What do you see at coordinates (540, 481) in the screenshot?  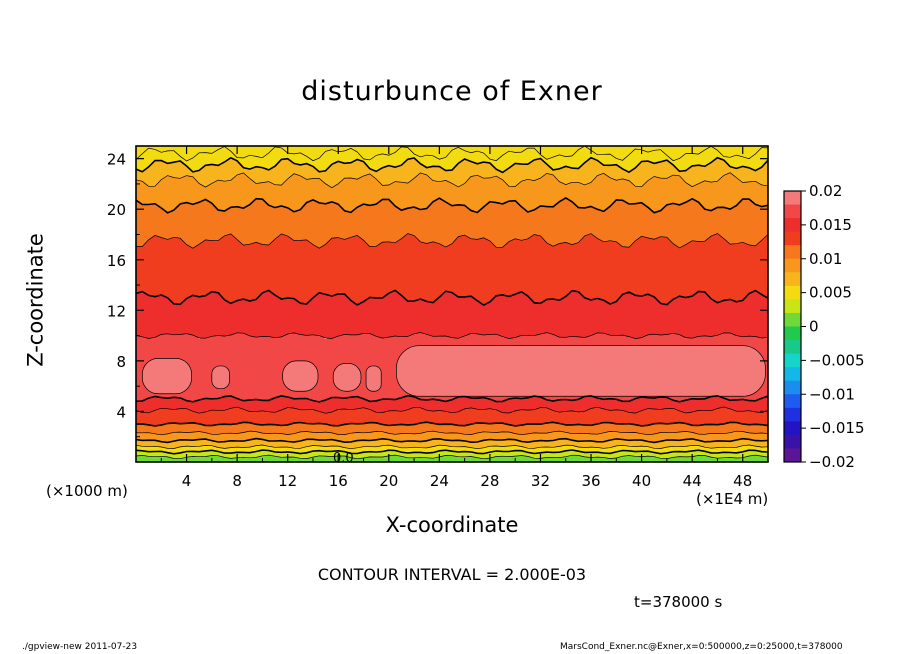 I see `x-tick-label: 32` at bounding box center [540, 481].